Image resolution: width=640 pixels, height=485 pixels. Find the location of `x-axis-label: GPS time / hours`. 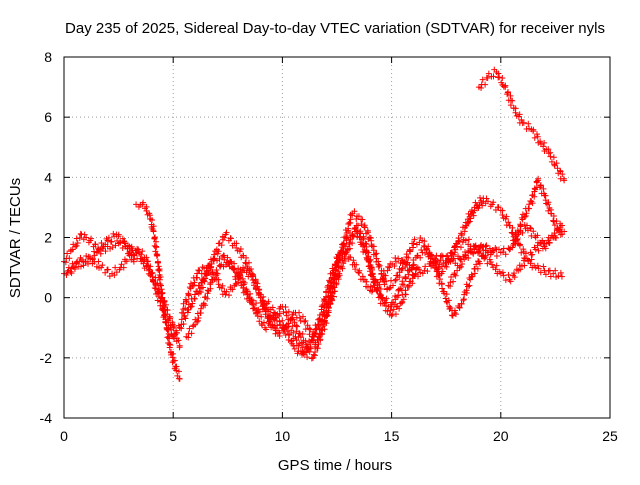

x-axis-label: GPS time / hours is located at coordinates (335, 465).